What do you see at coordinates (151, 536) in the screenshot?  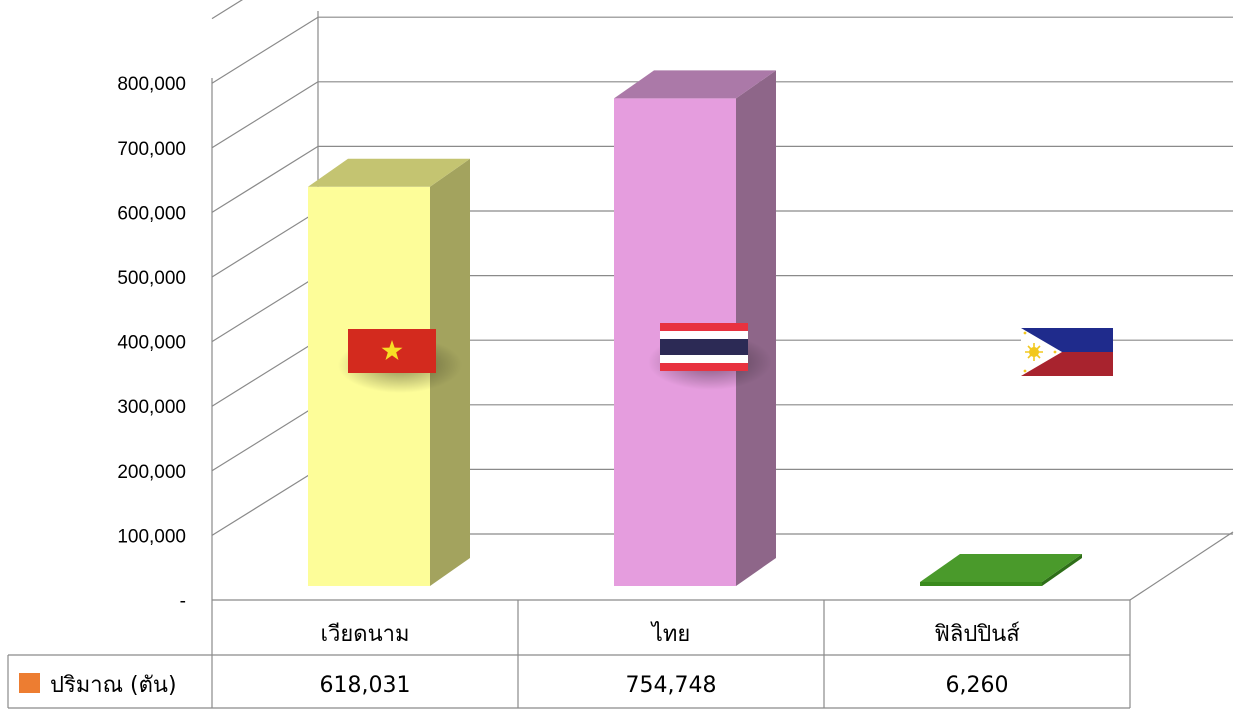 I see `y-tick-label: 100,000` at bounding box center [151, 536].